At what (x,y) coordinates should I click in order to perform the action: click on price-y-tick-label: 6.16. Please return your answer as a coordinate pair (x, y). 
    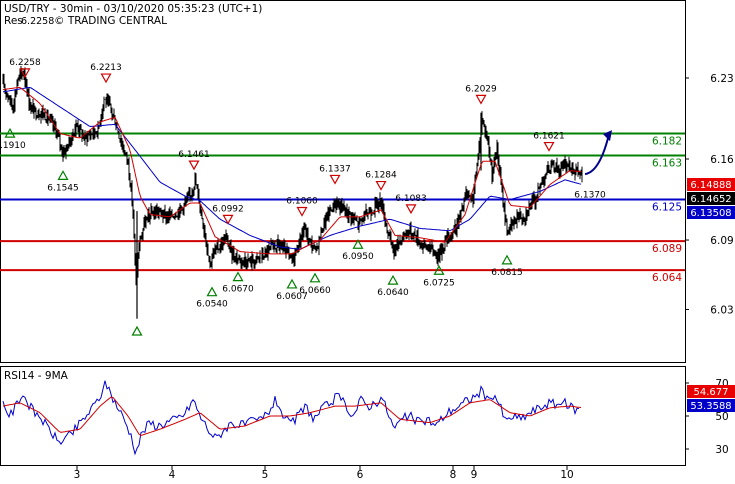
    Looking at the image, I should click on (722, 160).